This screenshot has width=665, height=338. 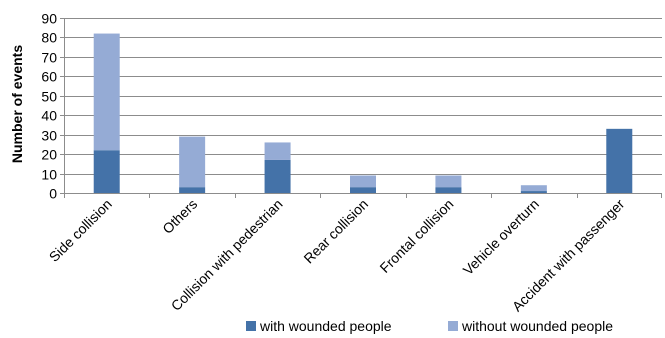 What do you see at coordinates (49, 97) in the screenshot?
I see `y-tick-label: 50` at bounding box center [49, 97].